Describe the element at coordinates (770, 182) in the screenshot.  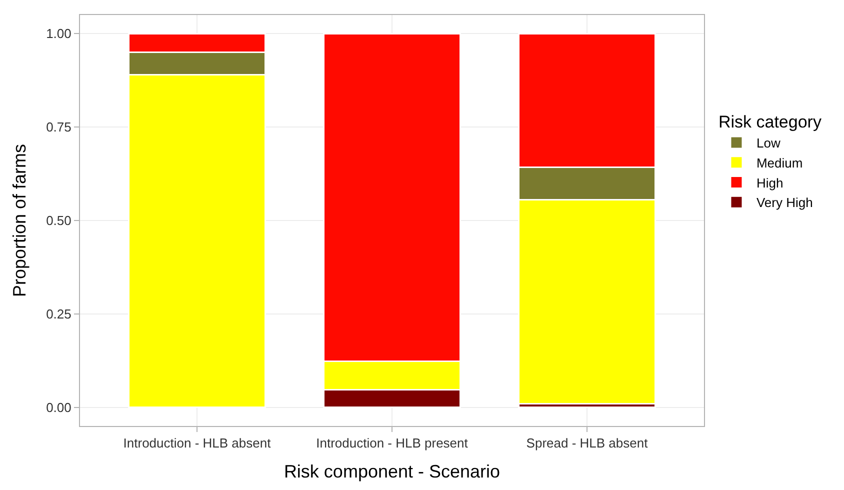
I see `legend-label: High` at that location.